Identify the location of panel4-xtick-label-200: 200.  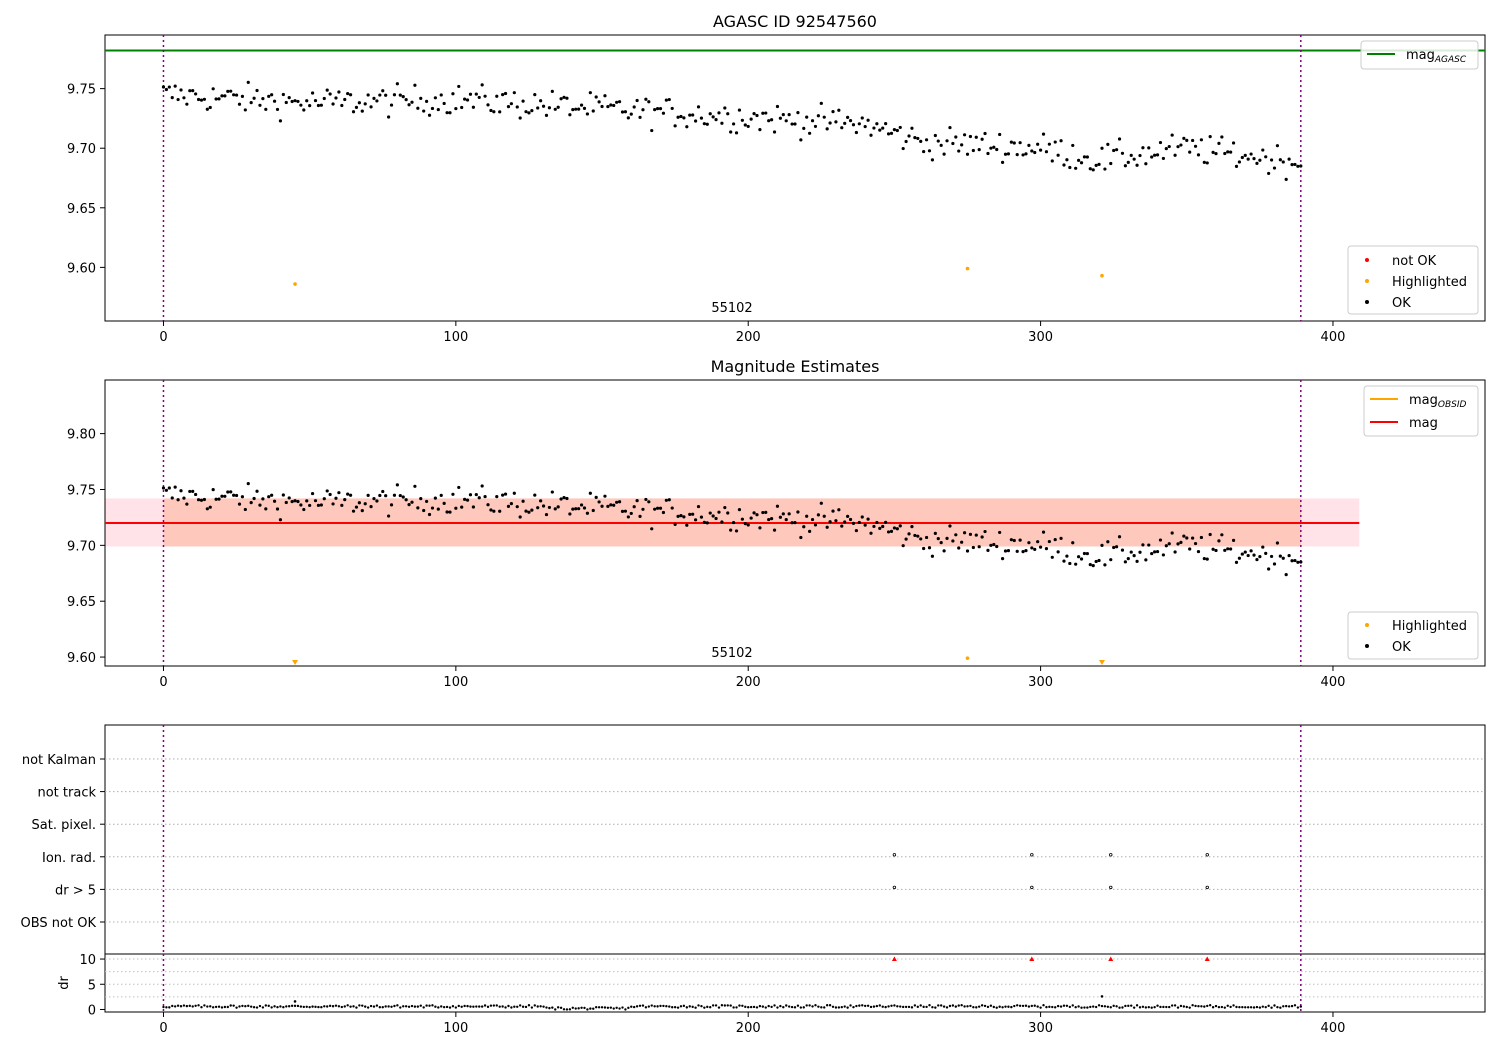
(748, 1028).